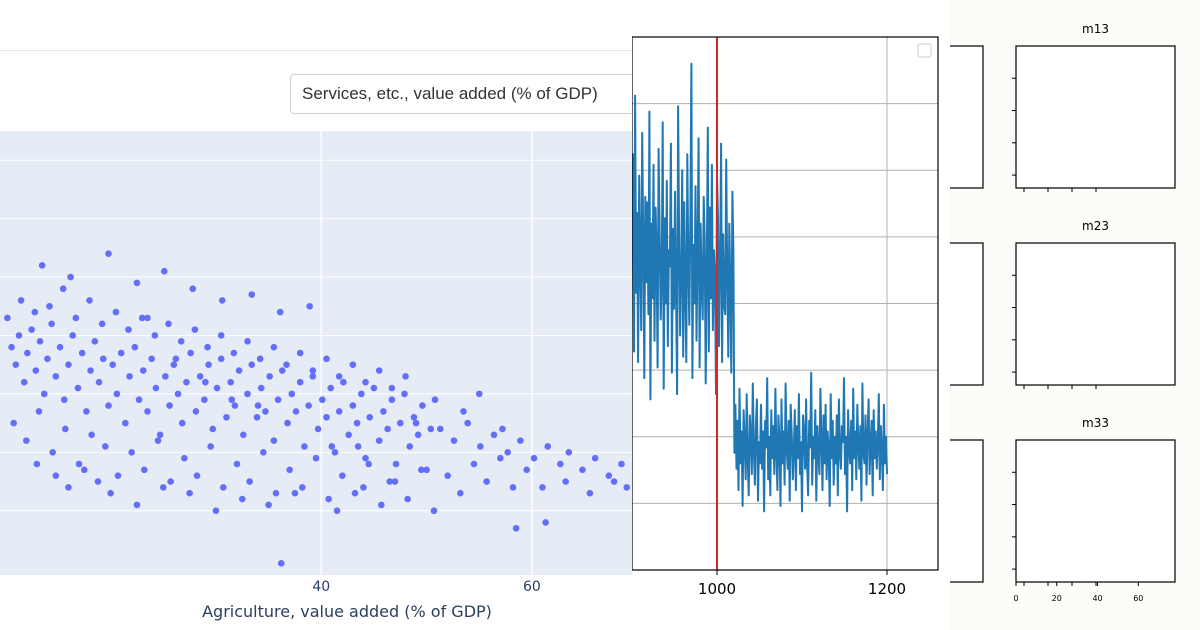 This screenshot has width=1200, height=630. Describe the element at coordinates (532, 587) in the screenshot. I see `x-tick-label: 60` at that location.